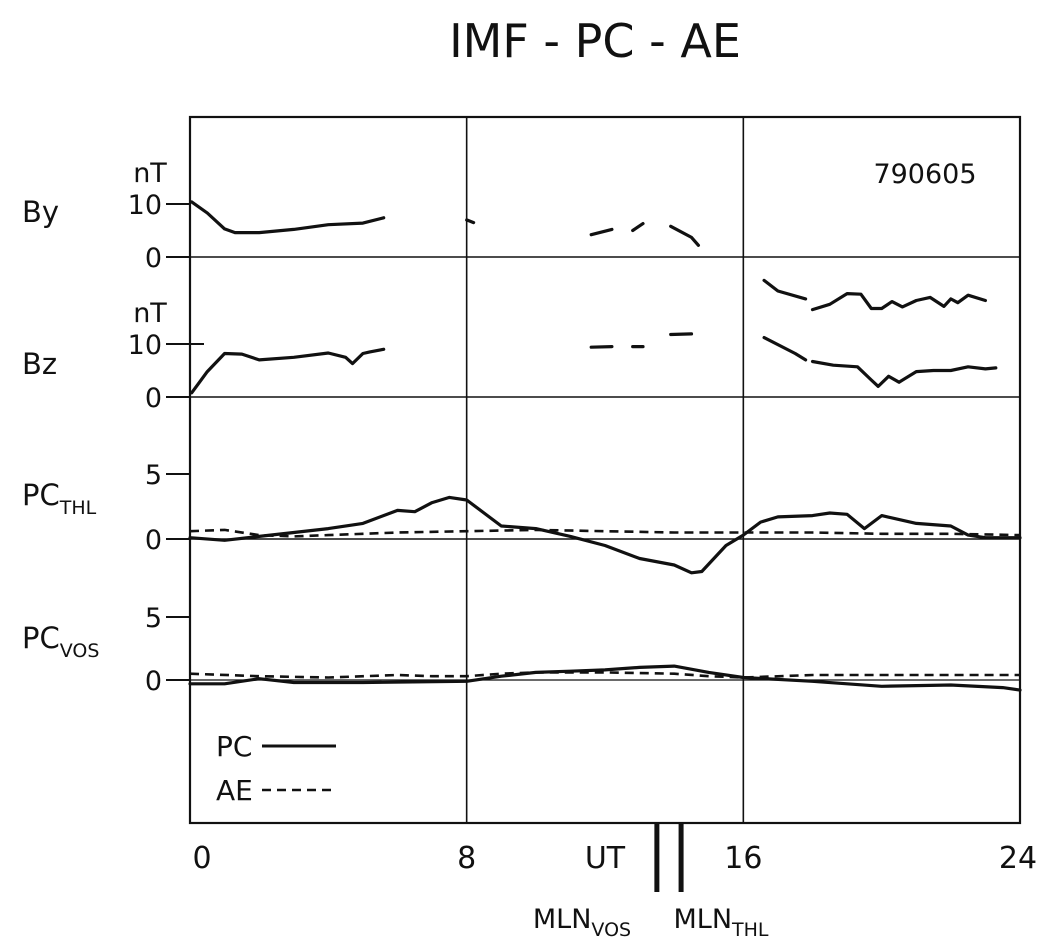 The height and width of the screenshot is (946, 1051). I want to click on panel-label-subscript: THL, so click(78, 508).